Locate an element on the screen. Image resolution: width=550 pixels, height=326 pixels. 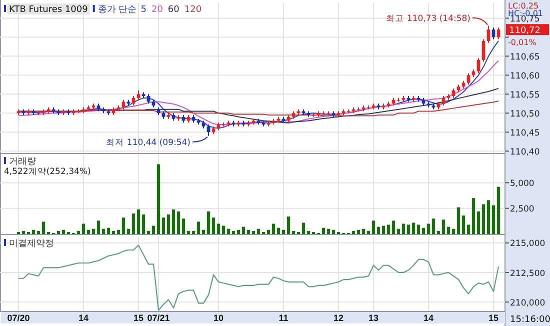
text: 15:16:00 is located at coordinates (530, 320).